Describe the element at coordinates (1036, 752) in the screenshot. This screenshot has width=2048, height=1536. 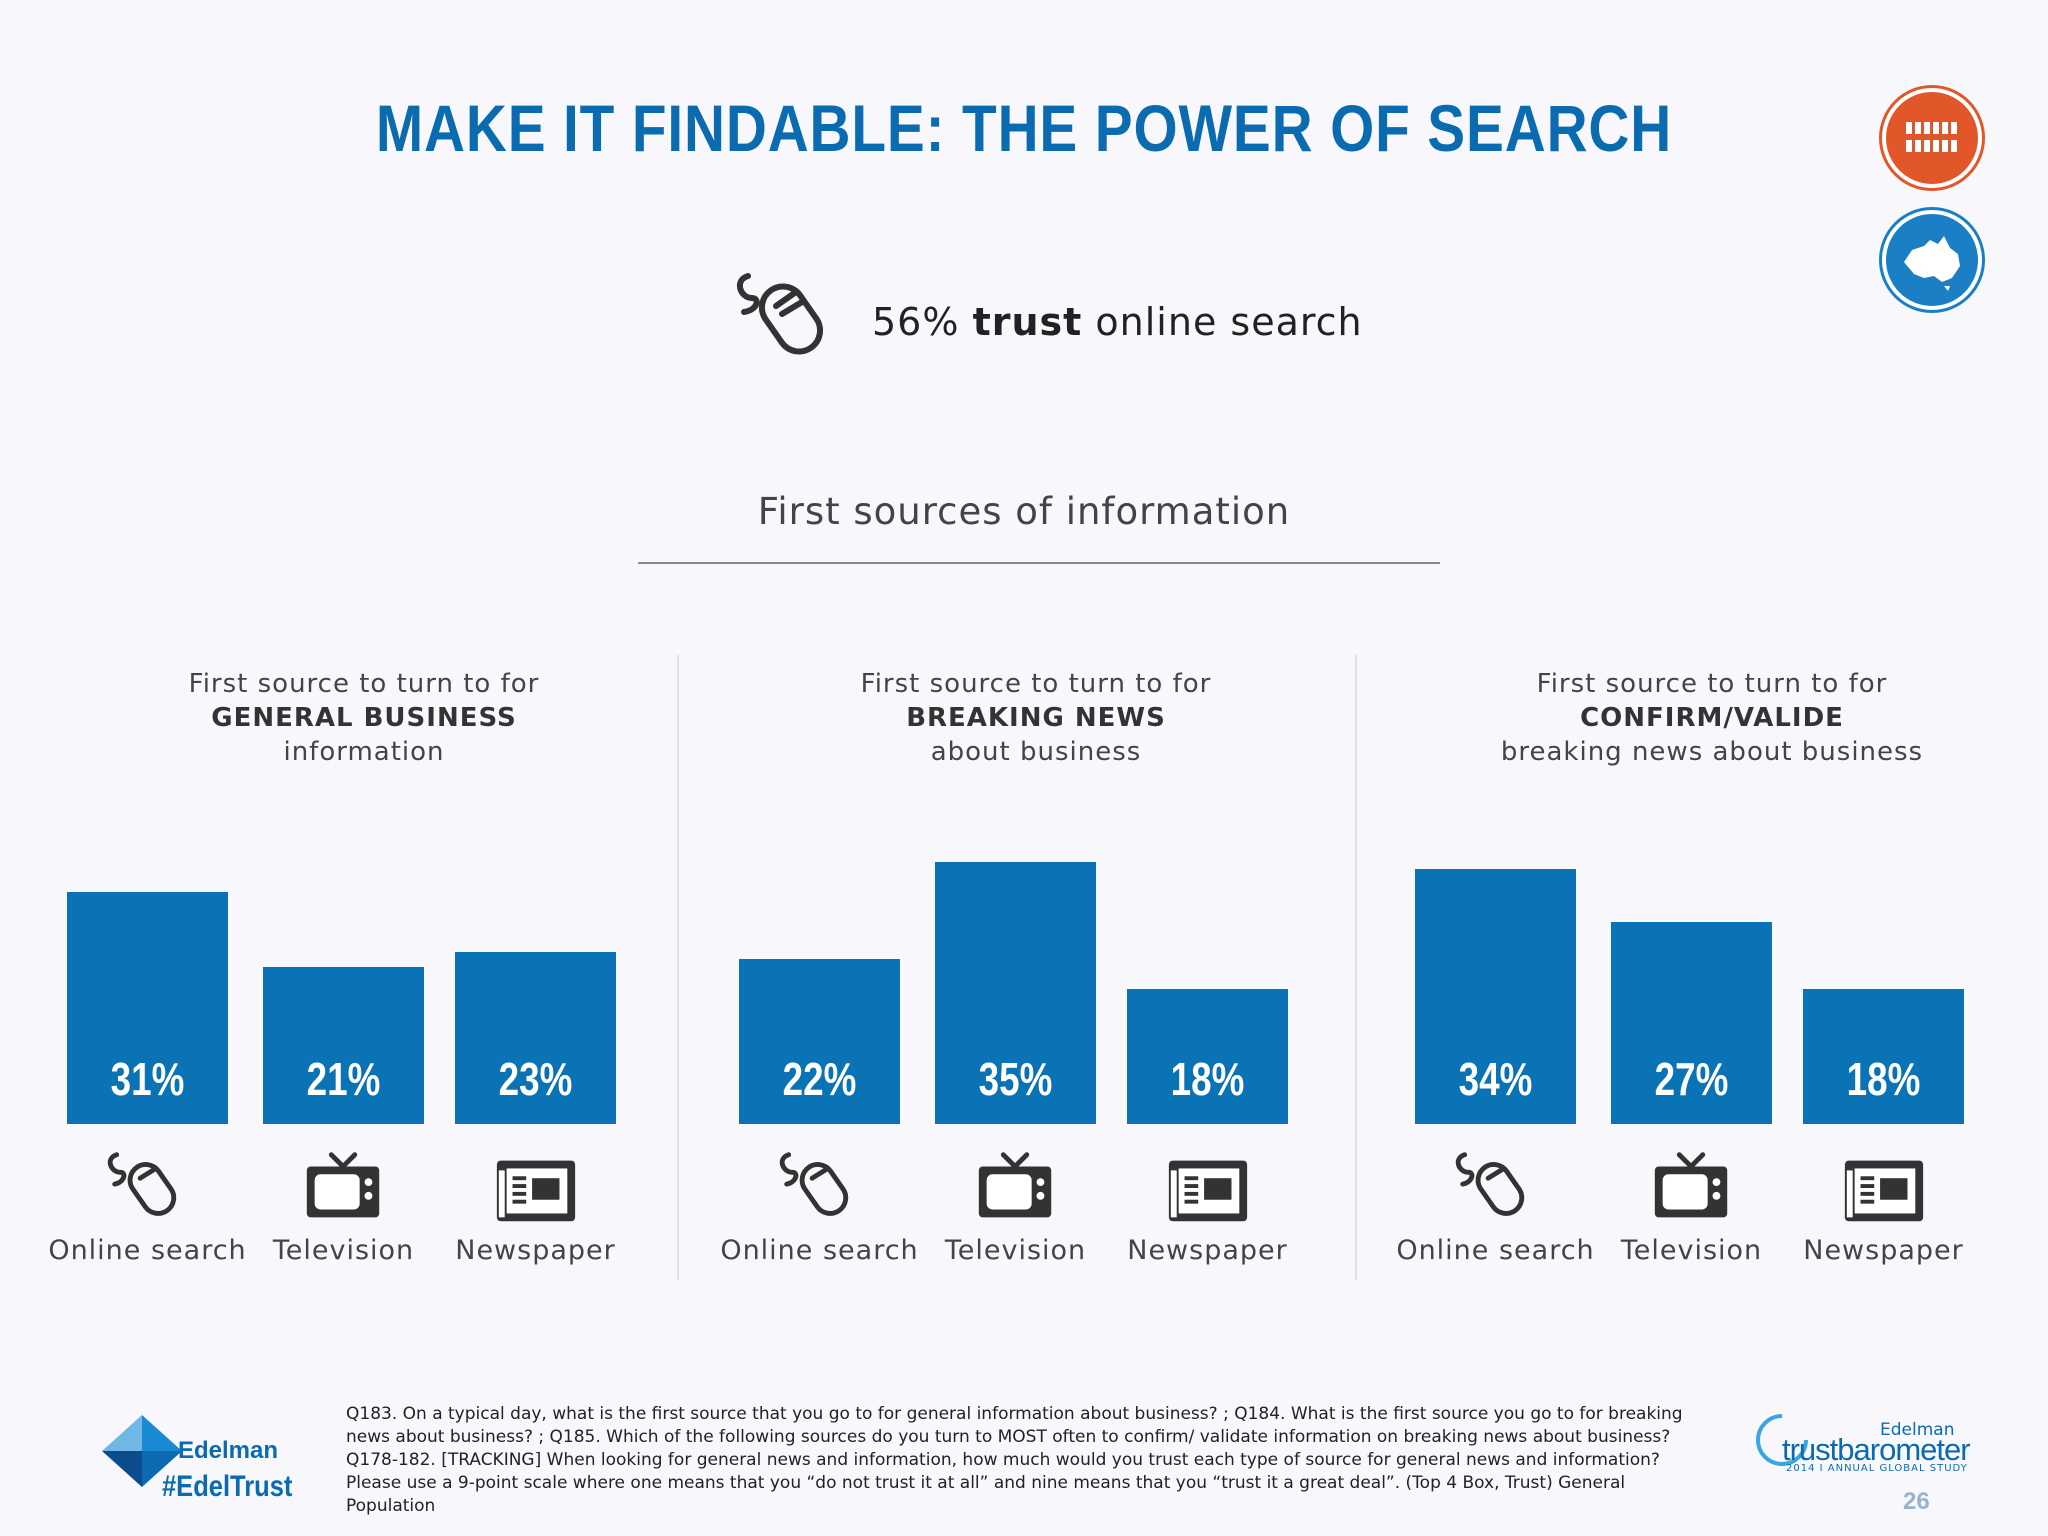
I see `panel-heading-line3: about business` at that location.